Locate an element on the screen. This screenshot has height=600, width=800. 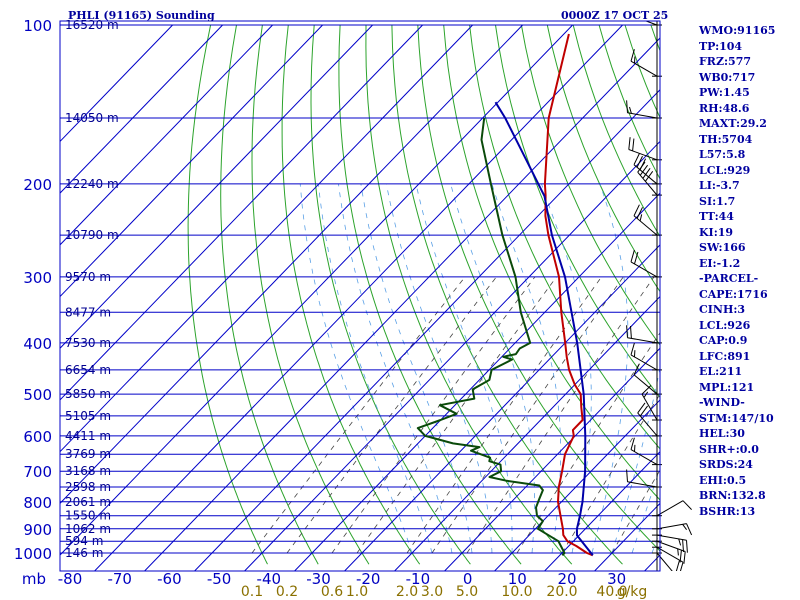
index-line: L57:5.8 is located at coordinates (722, 154).